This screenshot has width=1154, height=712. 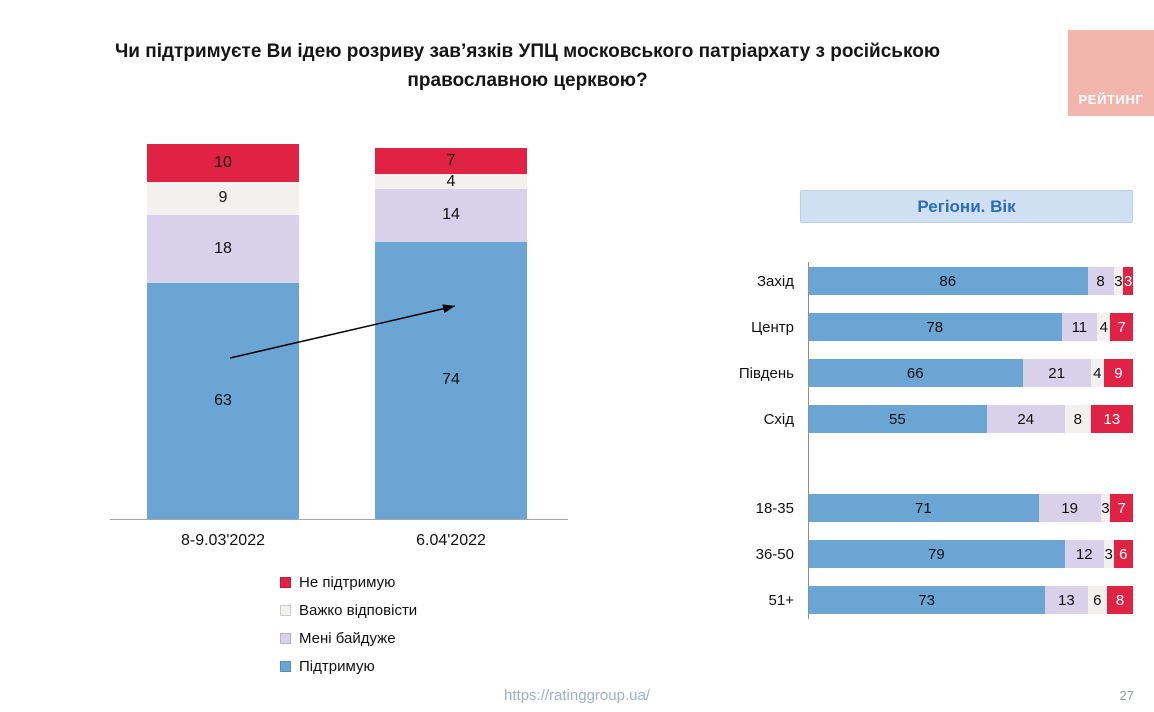 I want to click on legend-item-hard: Важко відповісти, so click(x=348, y=610).